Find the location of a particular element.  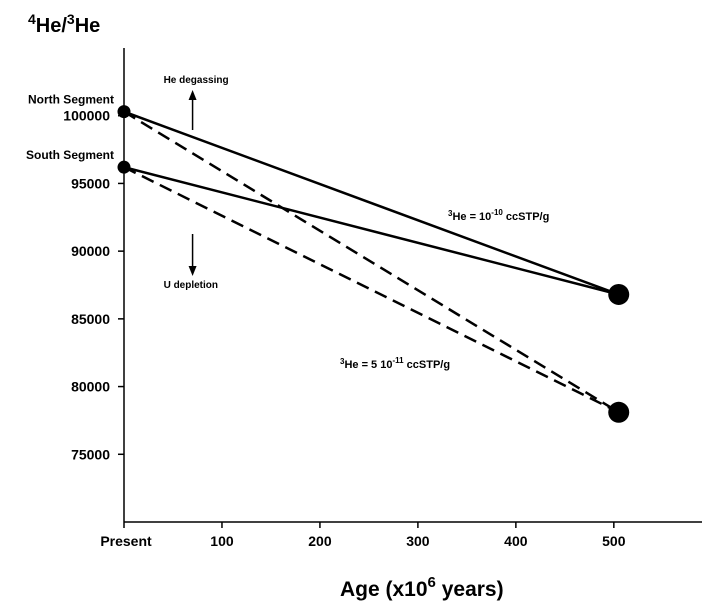

dashed-label-post: ccSTP/g is located at coordinates (427, 365).